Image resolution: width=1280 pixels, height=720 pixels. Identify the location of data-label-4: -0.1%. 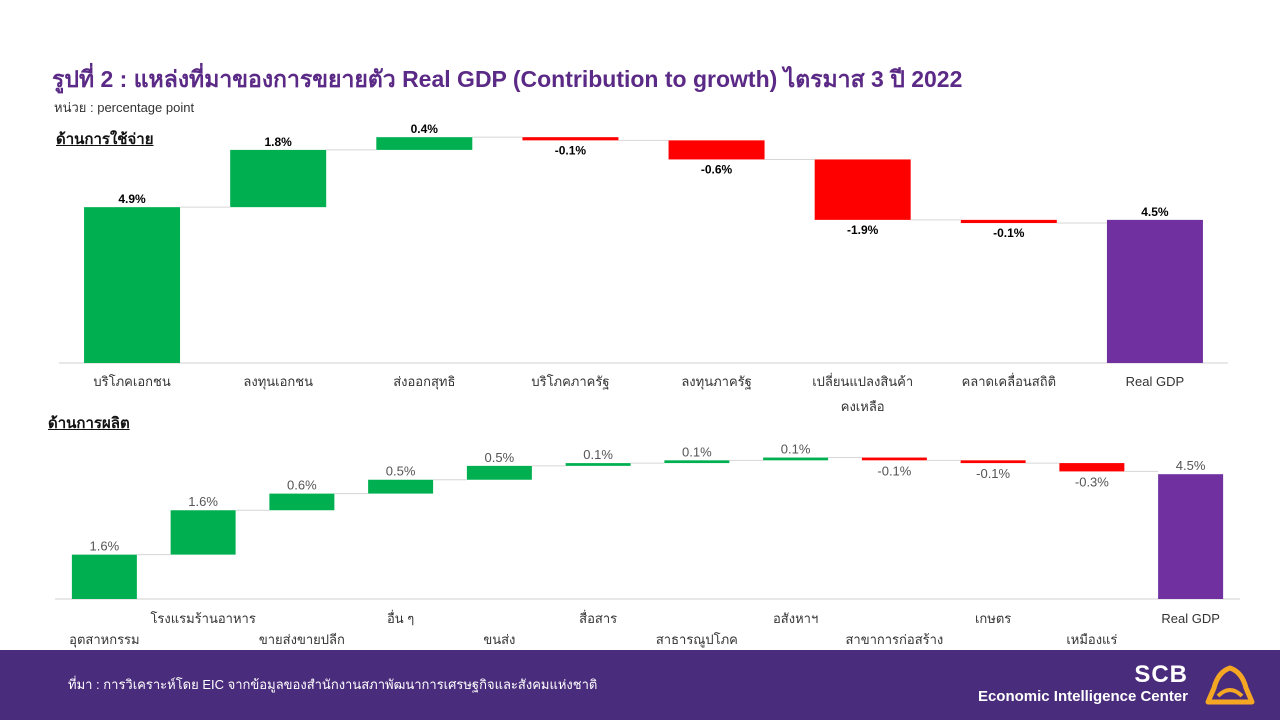
(571, 150).